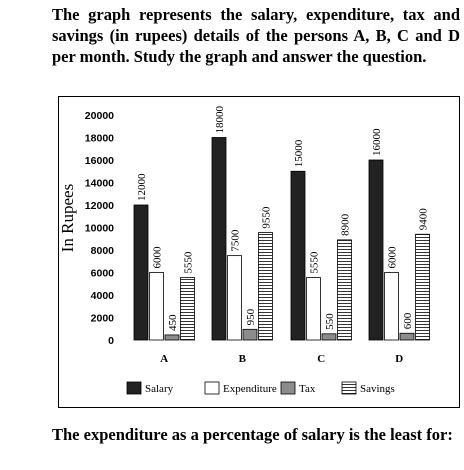 This screenshot has height=470, width=464. Describe the element at coordinates (250, 389) in the screenshot. I see `legend-label: Expenditure` at that location.